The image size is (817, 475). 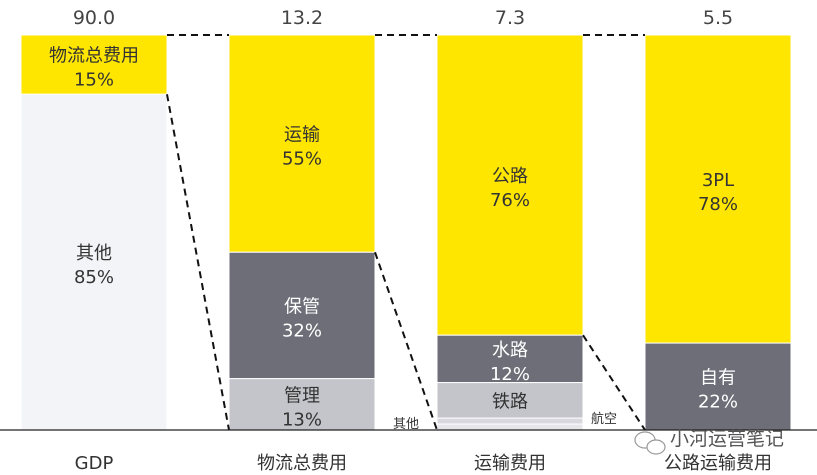 I want to click on category-label: 物流总费用, so click(x=302, y=463).